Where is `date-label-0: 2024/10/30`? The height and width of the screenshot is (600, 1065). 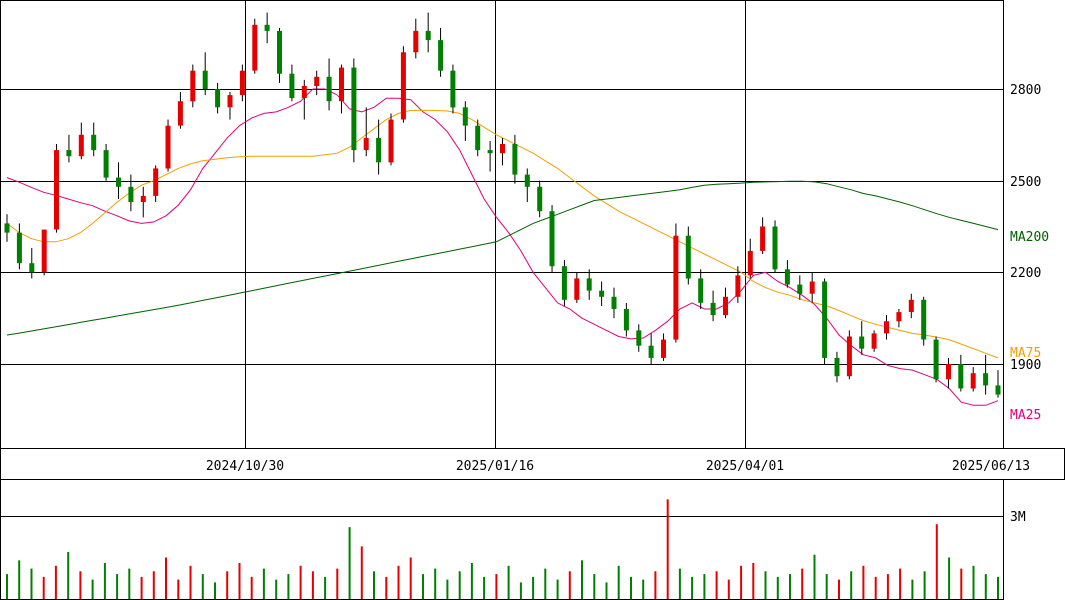
date-label-0: 2024/10/30 is located at coordinates (245, 466).